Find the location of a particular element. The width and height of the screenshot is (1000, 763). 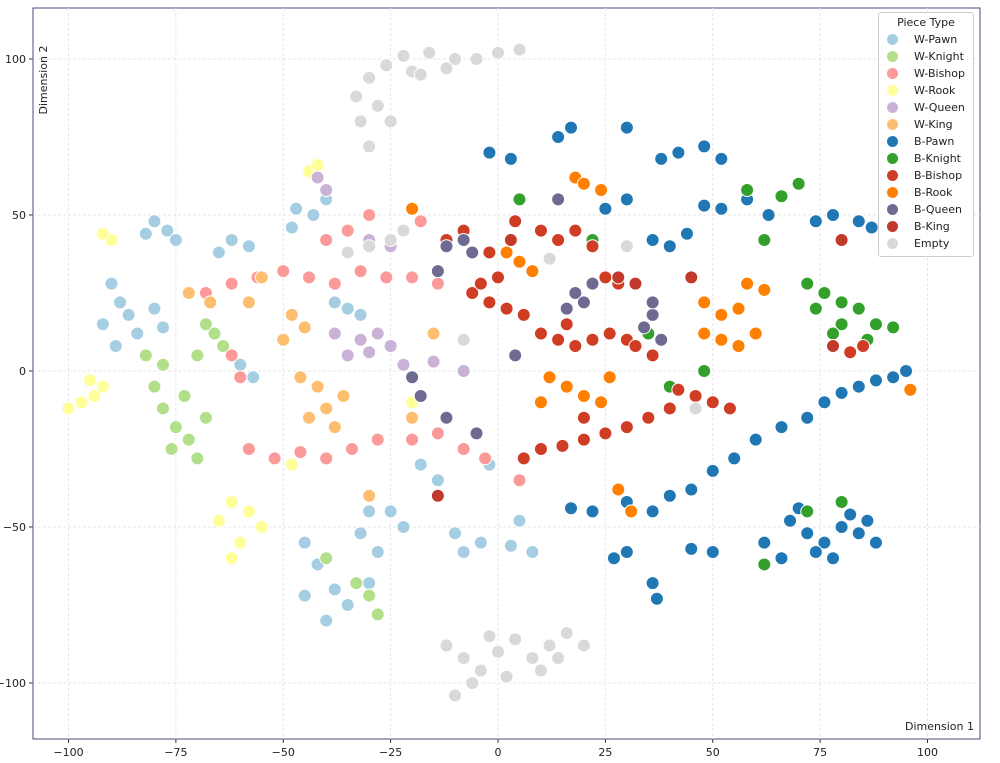

legend-item-b-pawn: B-Pawn is located at coordinates (925, 141).